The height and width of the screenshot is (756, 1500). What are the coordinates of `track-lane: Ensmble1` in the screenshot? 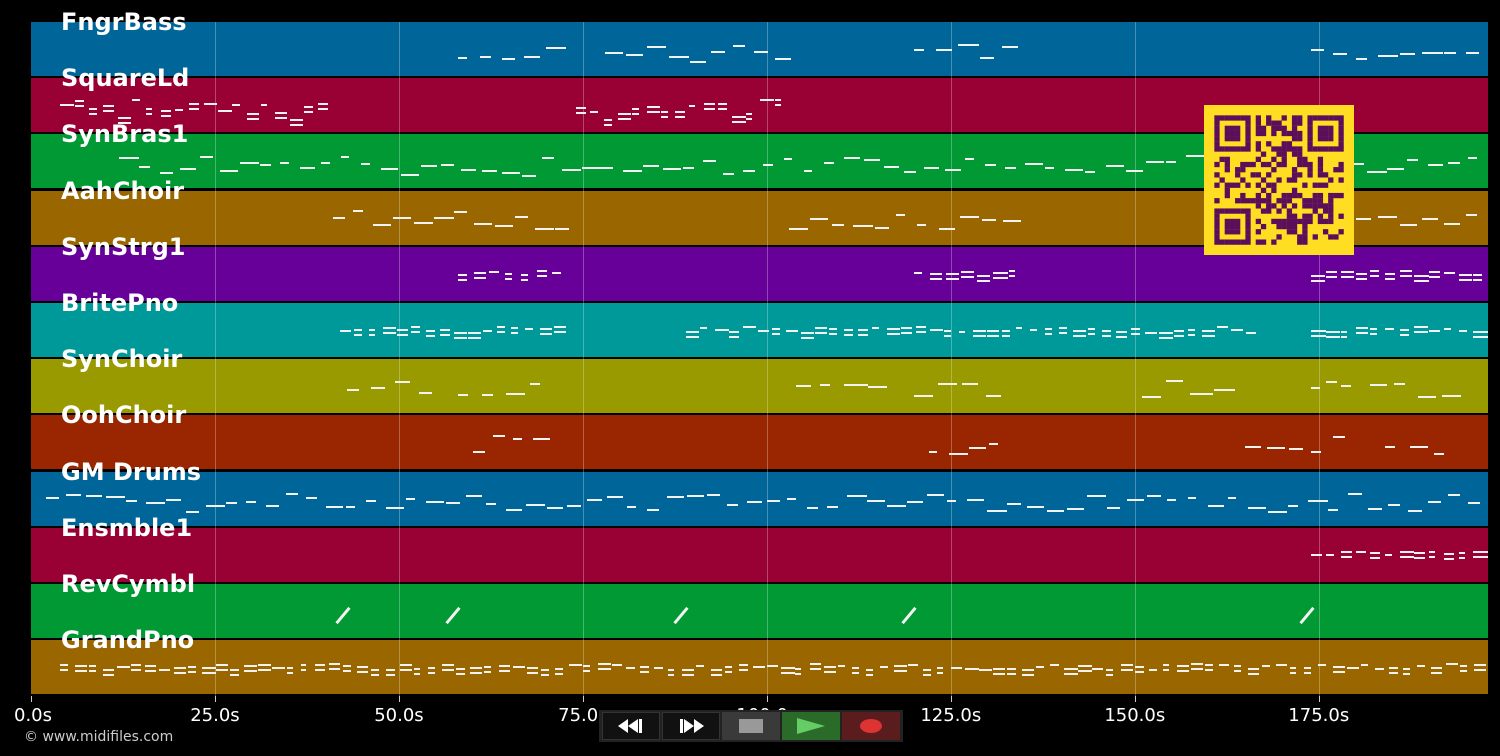 It's located at (759, 548).